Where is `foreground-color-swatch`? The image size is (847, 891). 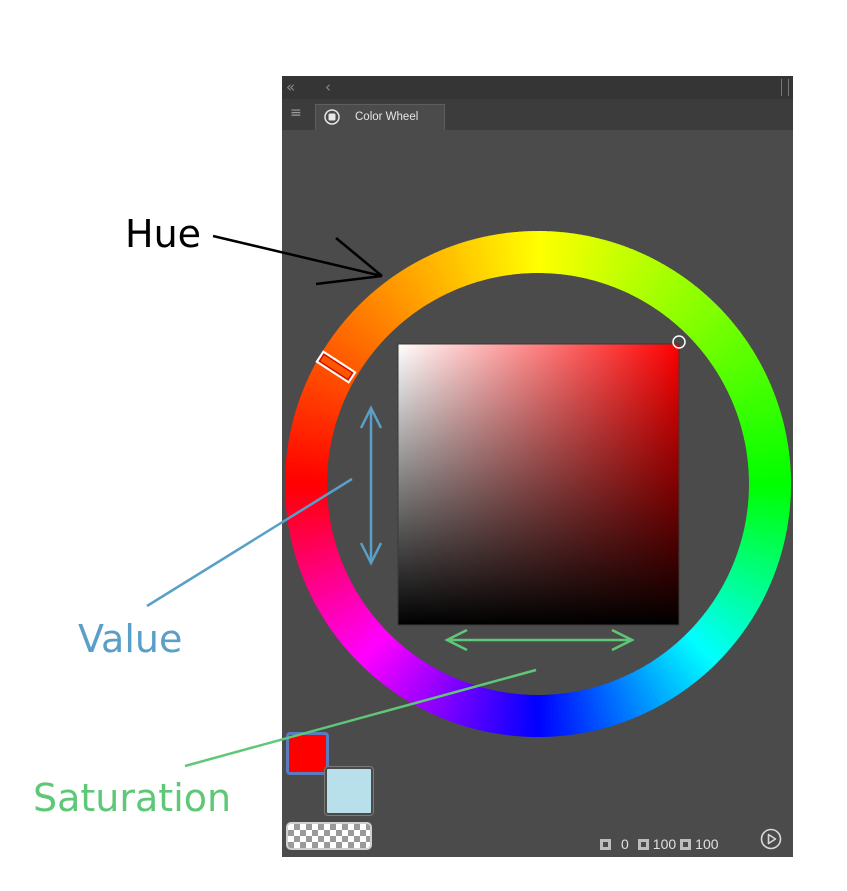
foreground-color-swatch is located at coordinates (307, 753).